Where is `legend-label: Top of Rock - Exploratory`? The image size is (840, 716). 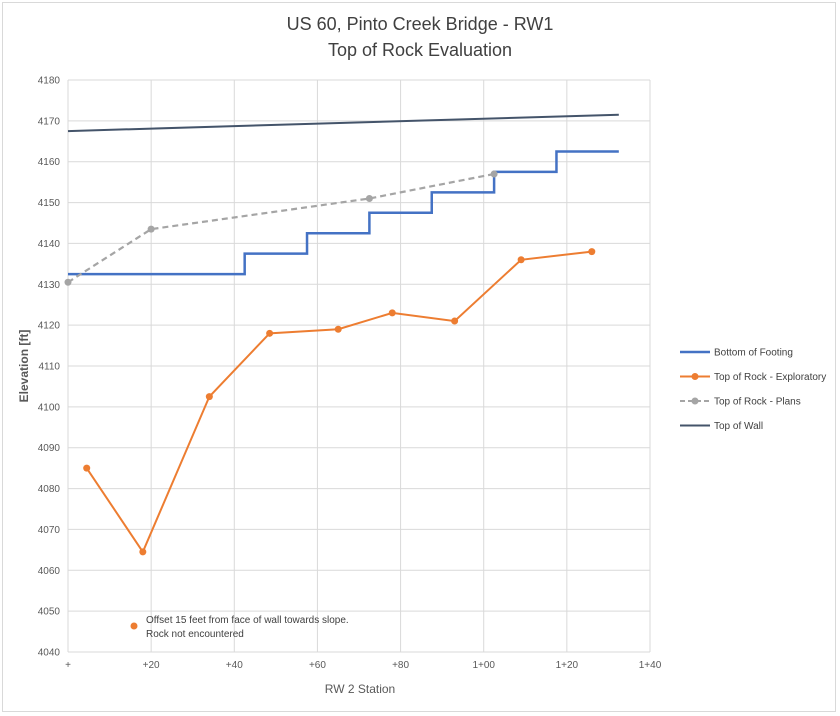 legend-label: Top of Rock - Exploratory is located at coordinates (770, 377).